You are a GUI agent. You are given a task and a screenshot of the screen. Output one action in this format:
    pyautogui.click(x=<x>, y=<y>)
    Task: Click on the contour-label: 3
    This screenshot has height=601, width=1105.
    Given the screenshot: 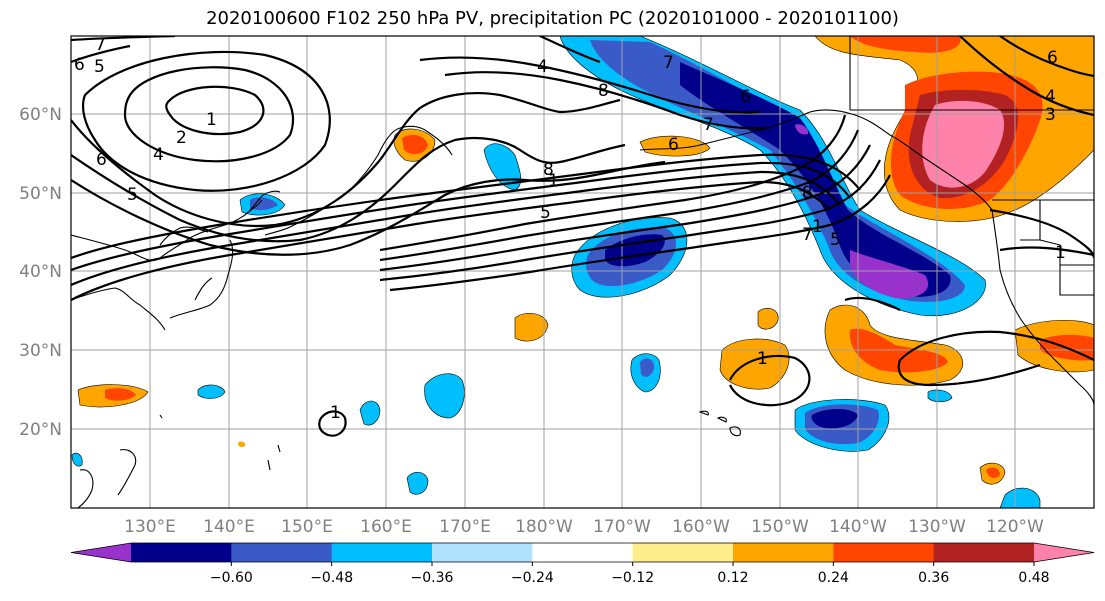 What is the action you would take?
    pyautogui.click(x=1050, y=115)
    